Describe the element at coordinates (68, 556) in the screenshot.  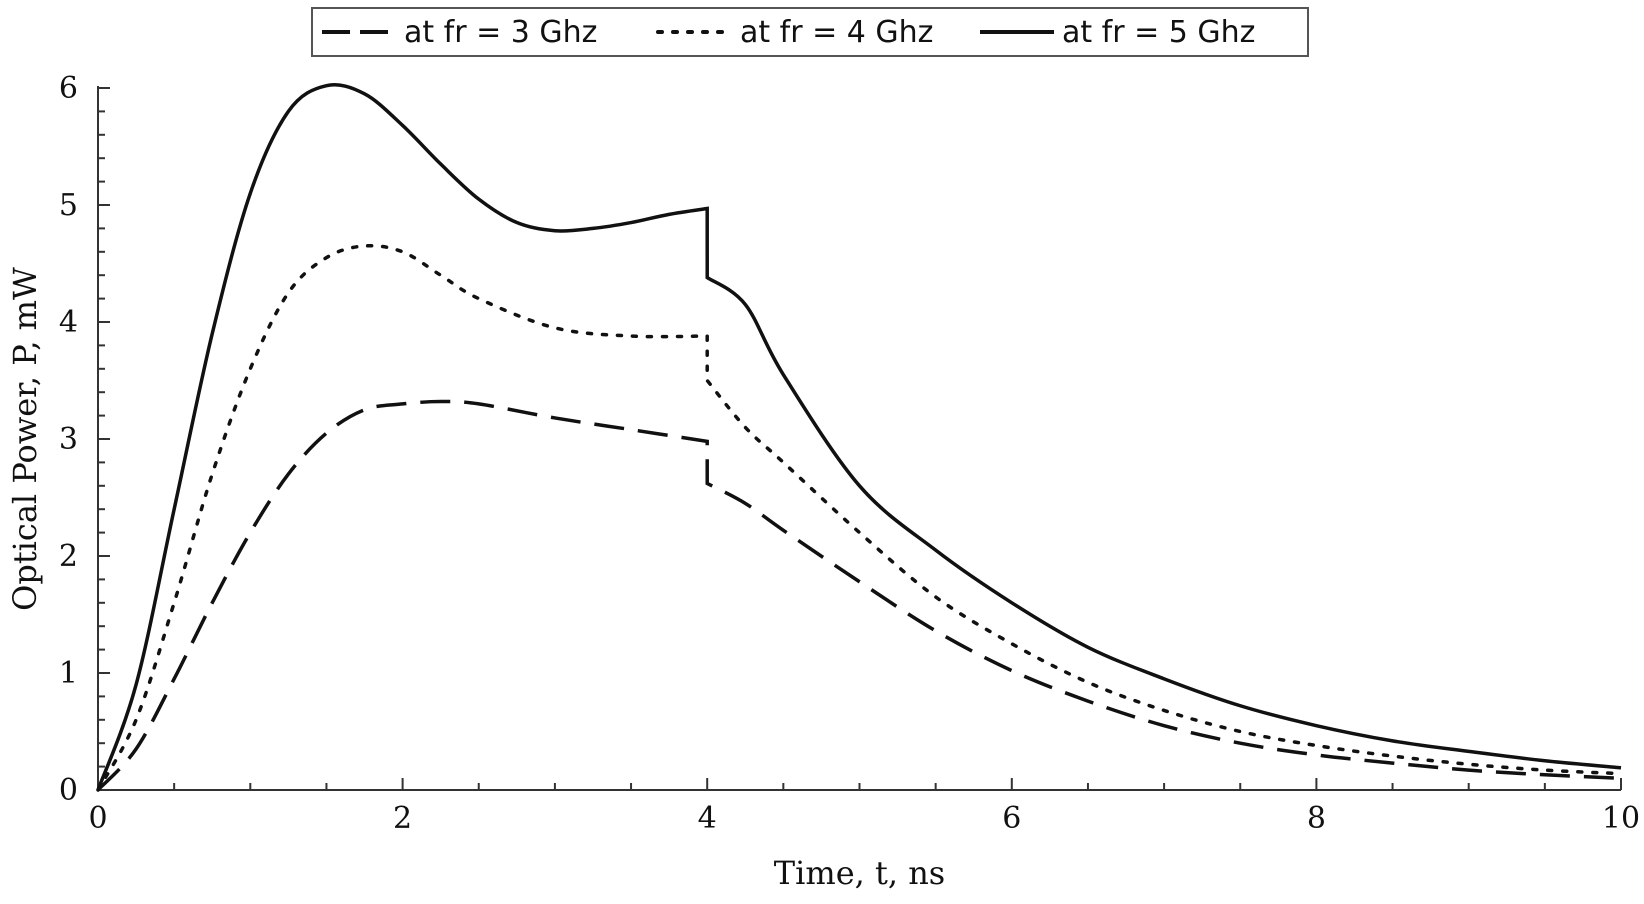
I see `y-tick-label: 2` at that location.